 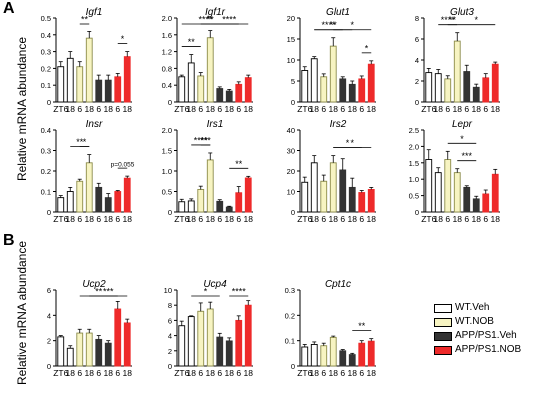 What do you see at coordinates (291, 171) in the screenshot?
I see `y-tick-label: 20` at bounding box center [291, 171].